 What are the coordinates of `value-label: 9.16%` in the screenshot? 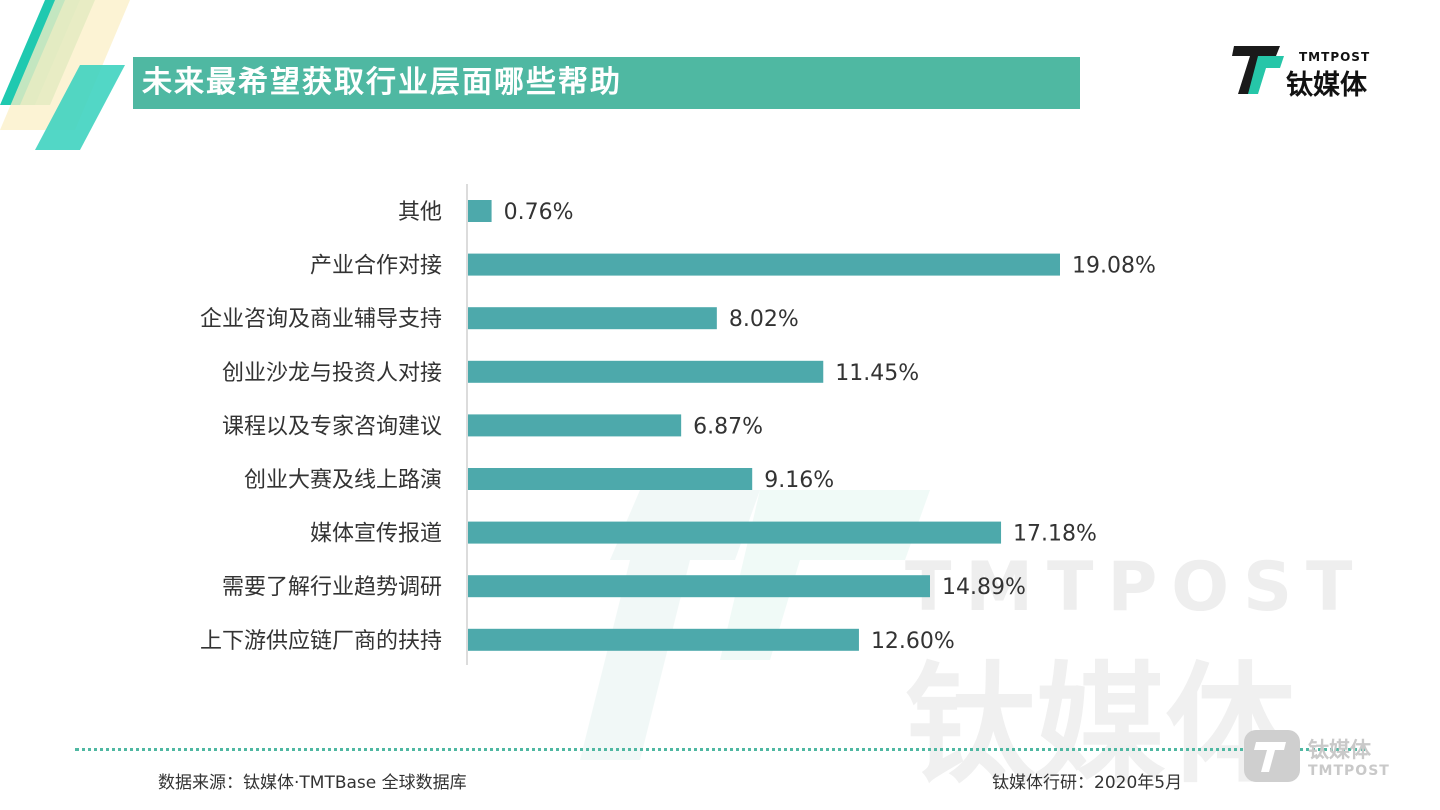 It's located at (799, 480).